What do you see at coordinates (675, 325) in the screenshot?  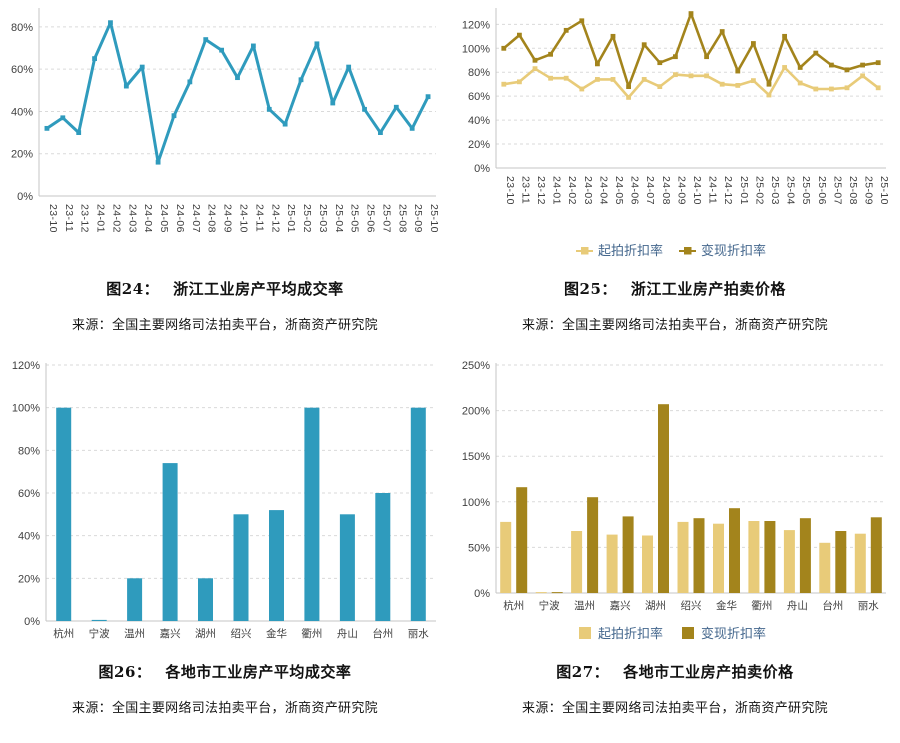 I see `fig25-source: 来源：全国主要网络司法拍卖平台，浙商资产研究院` at bounding box center [675, 325].